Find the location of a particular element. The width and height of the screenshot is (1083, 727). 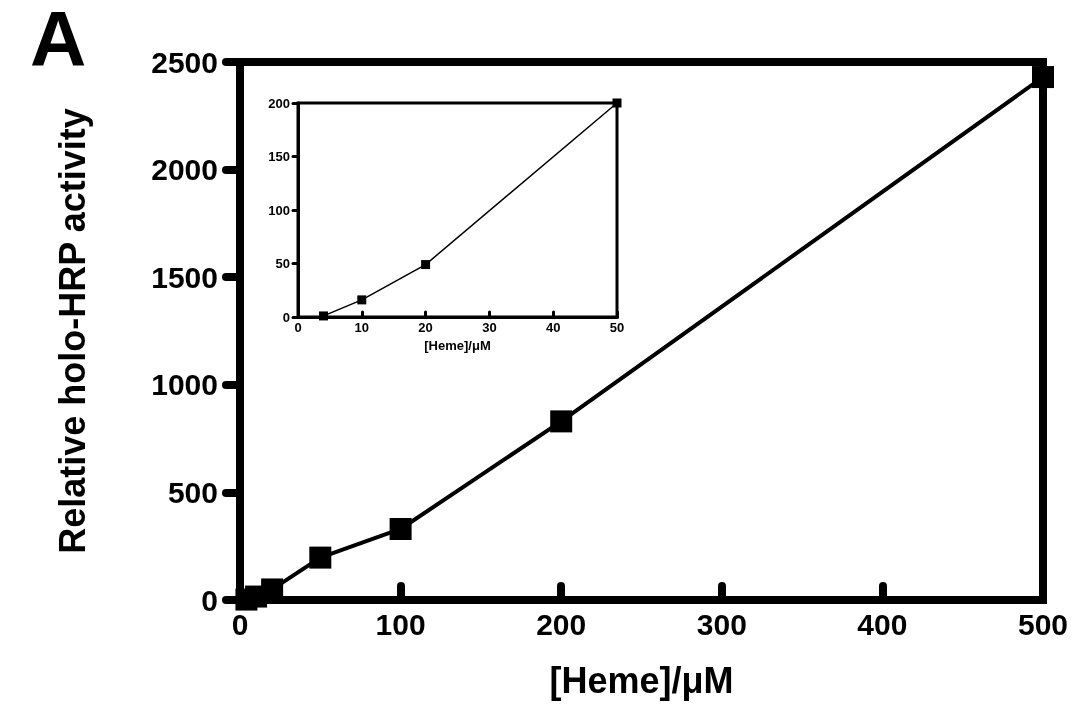

y-tick-label: 50 is located at coordinates (282, 263).